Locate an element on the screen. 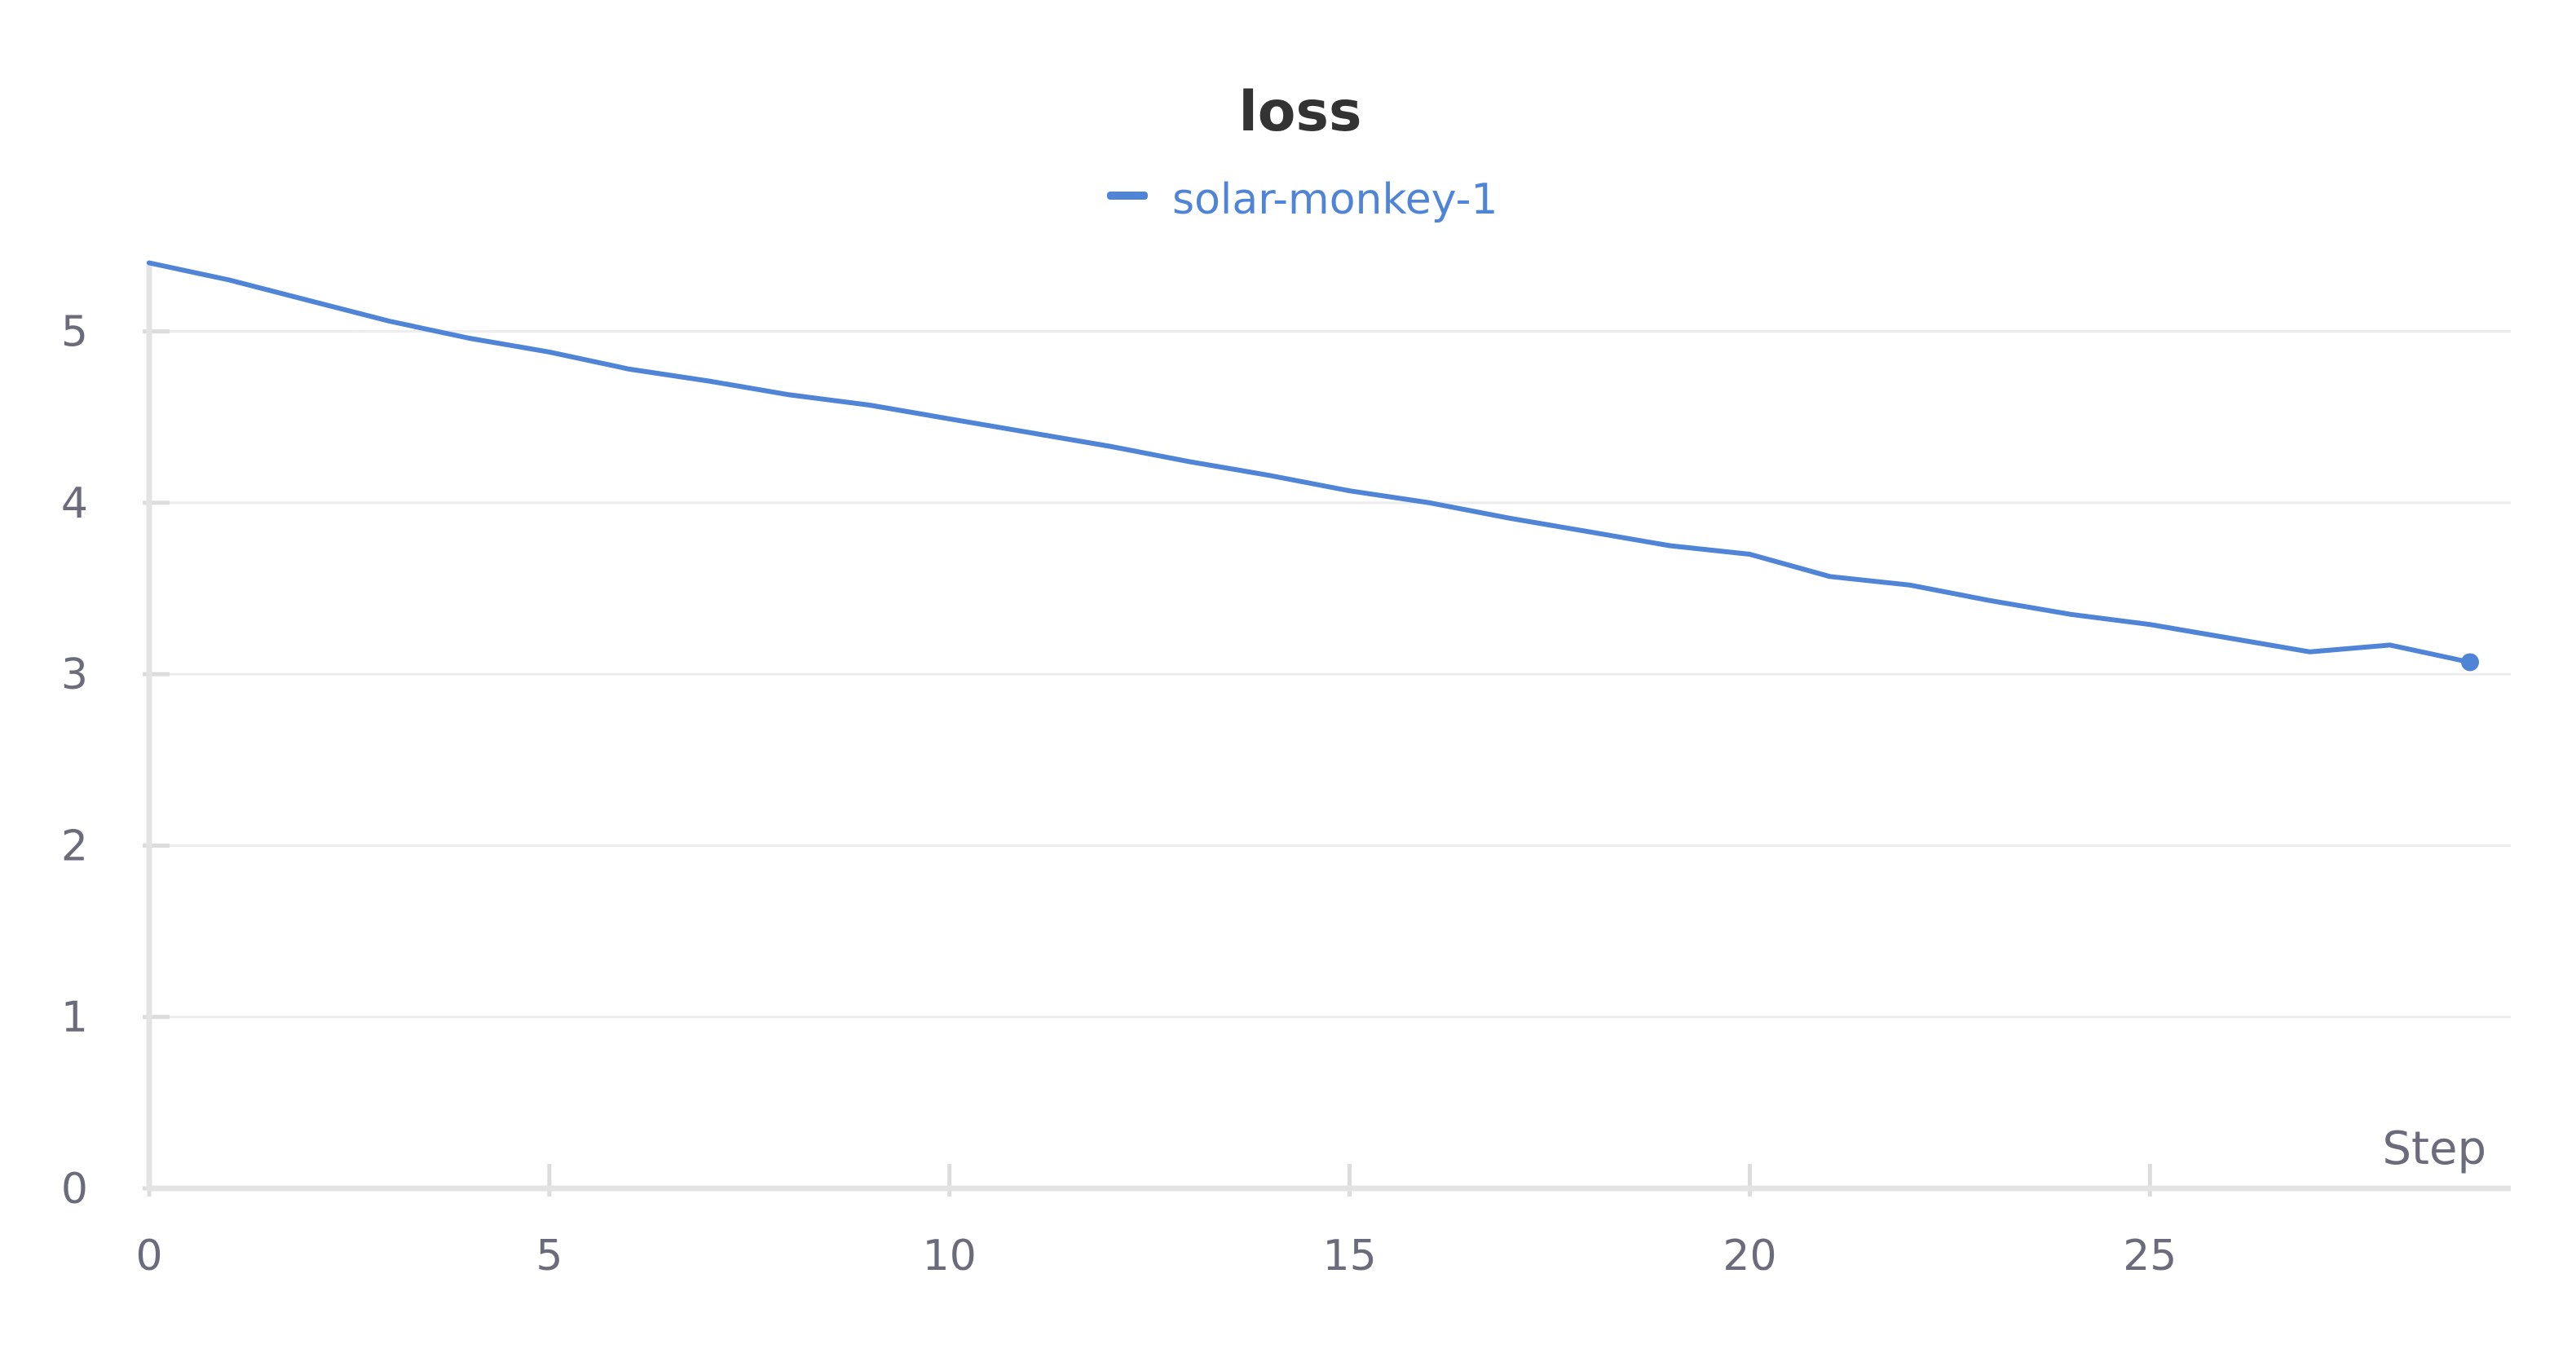 The height and width of the screenshot is (1353, 2576). x-axis: 0 5 10 15 20 25 is located at coordinates (1156, 1222).